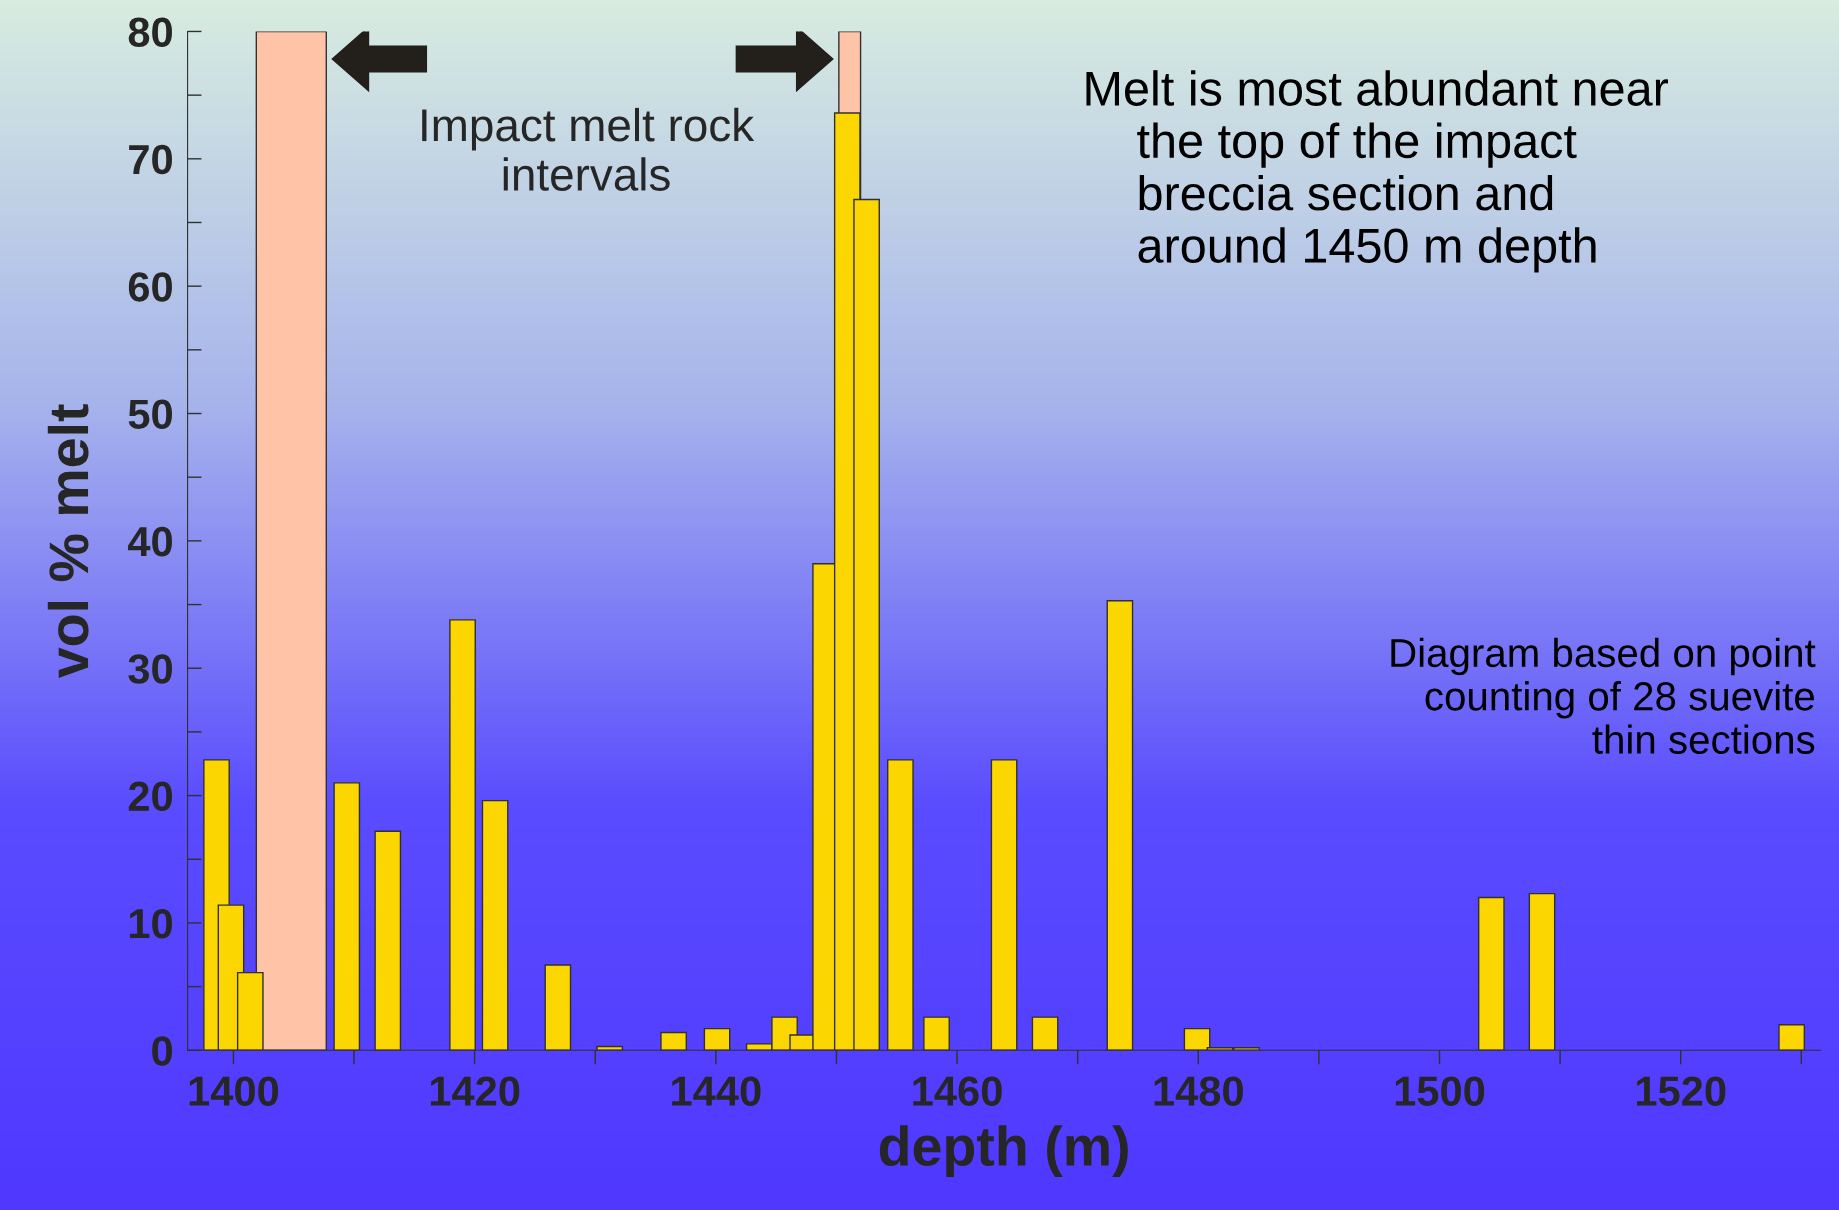  I want to click on x-tick-label: 1500, so click(1440, 1091).